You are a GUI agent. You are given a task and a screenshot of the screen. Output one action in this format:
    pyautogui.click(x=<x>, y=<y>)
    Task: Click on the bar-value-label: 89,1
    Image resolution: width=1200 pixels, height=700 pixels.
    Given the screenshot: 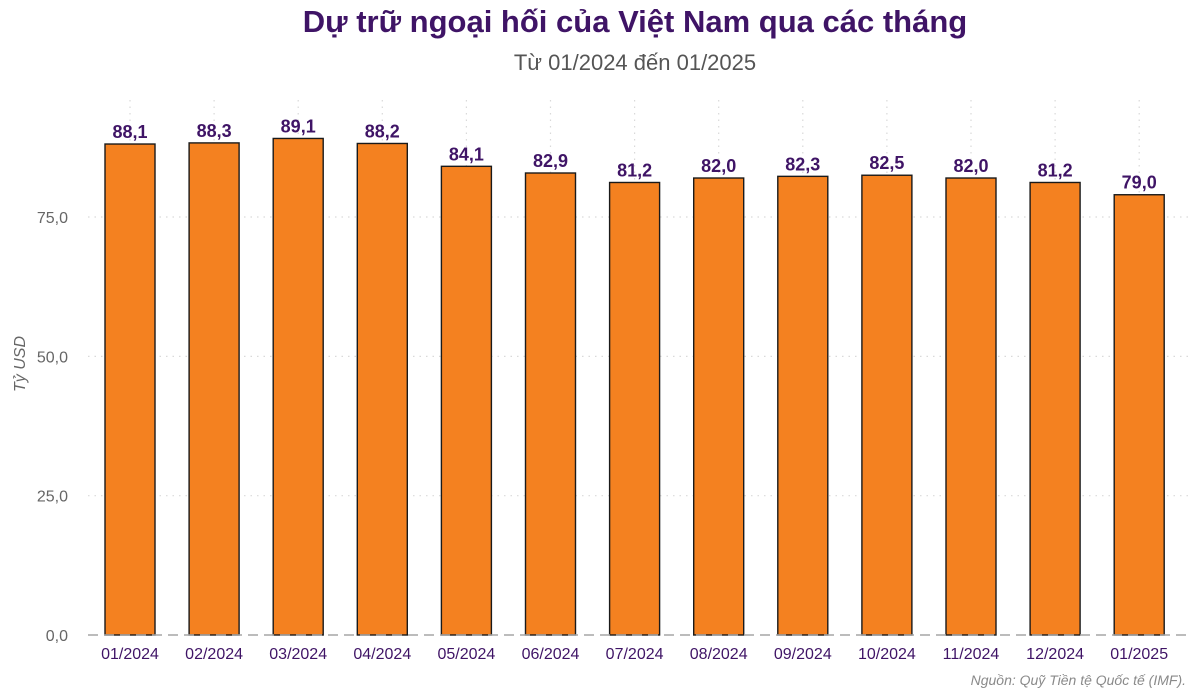 What is the action you would take?
    pyautogui.click(x=298, y=126)
    